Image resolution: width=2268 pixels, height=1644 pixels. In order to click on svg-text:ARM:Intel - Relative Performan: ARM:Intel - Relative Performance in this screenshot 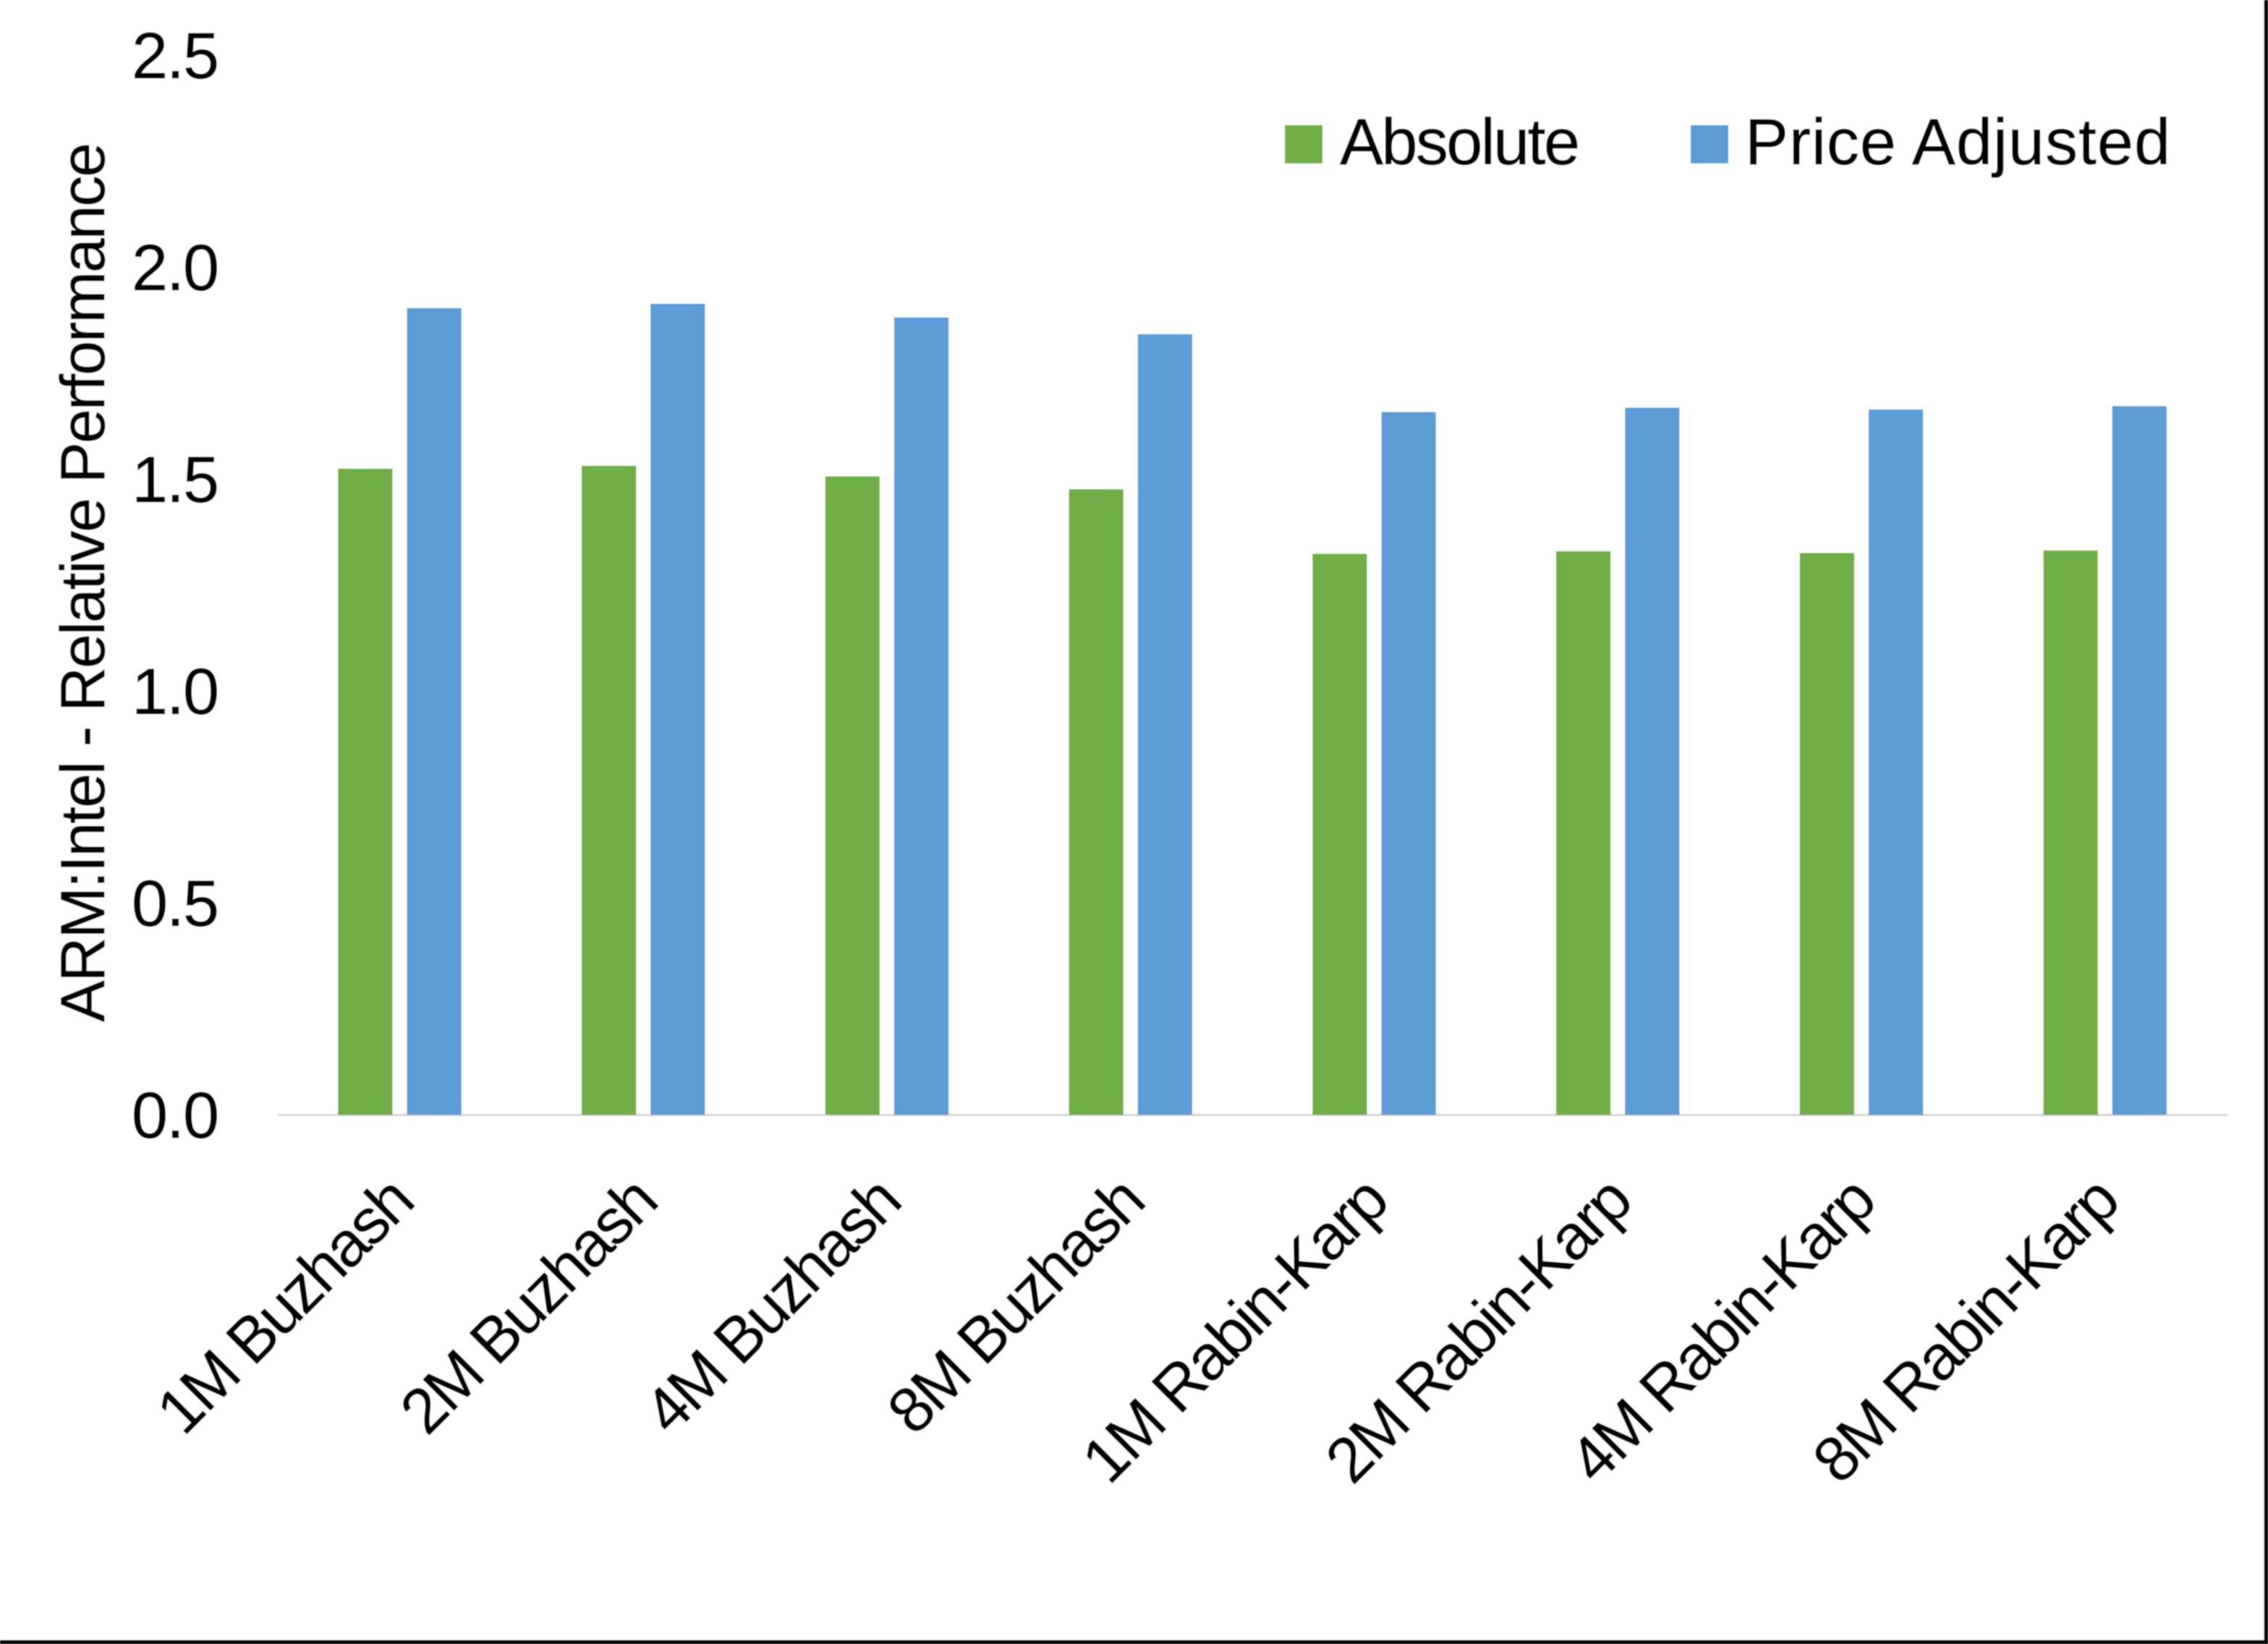, I will do `click(83, 582)`.